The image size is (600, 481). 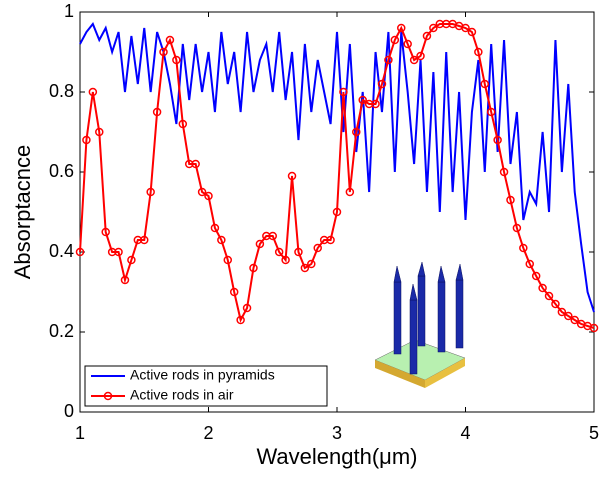 I want to click on legend-marker, so click(x=108, y=396).